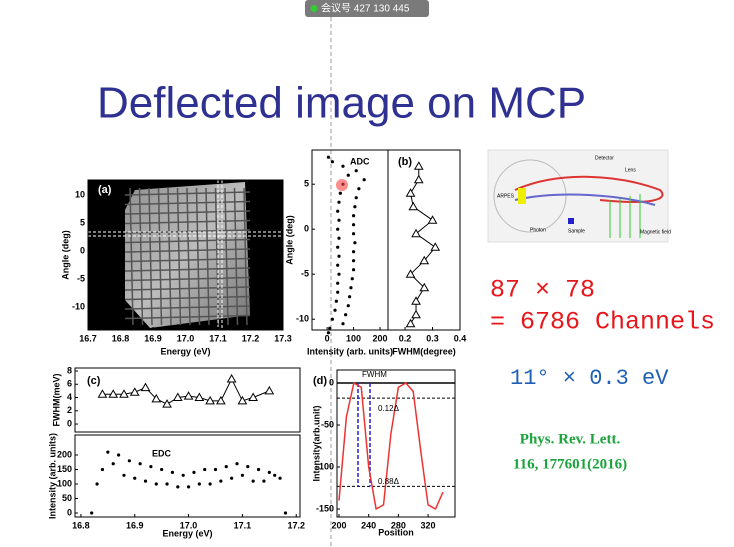  Describe the element at coordinates (506, 196) in the screenshot. I see `diagram-label: ARPES` at that location.